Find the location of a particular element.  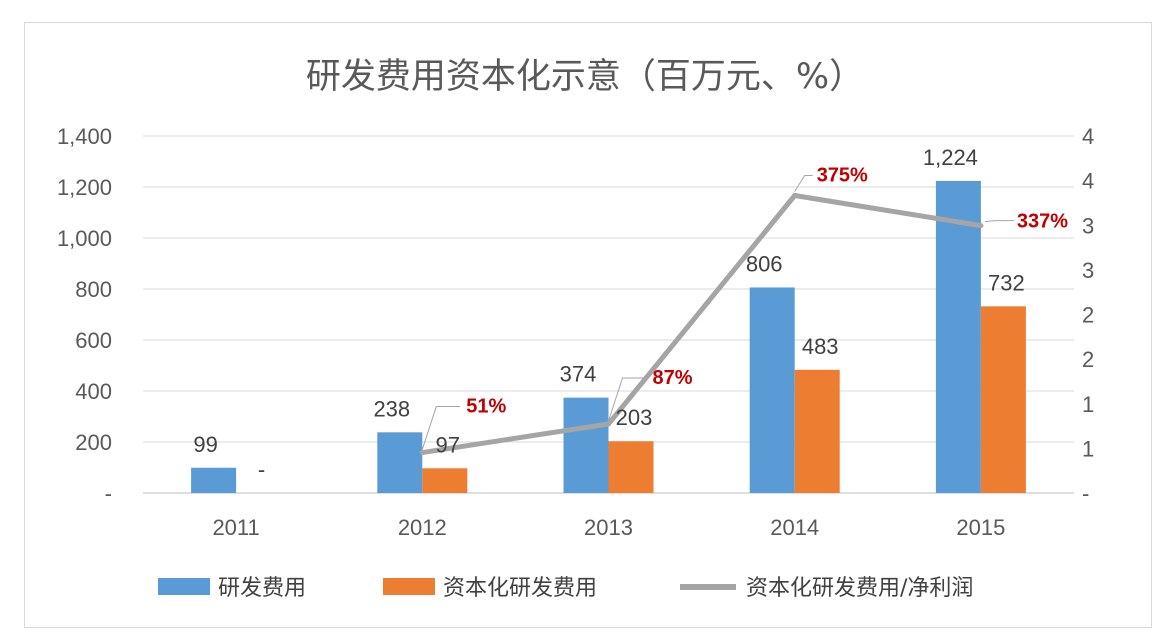

legend-swatch-rd-expense is located at coordinates (184, 586).